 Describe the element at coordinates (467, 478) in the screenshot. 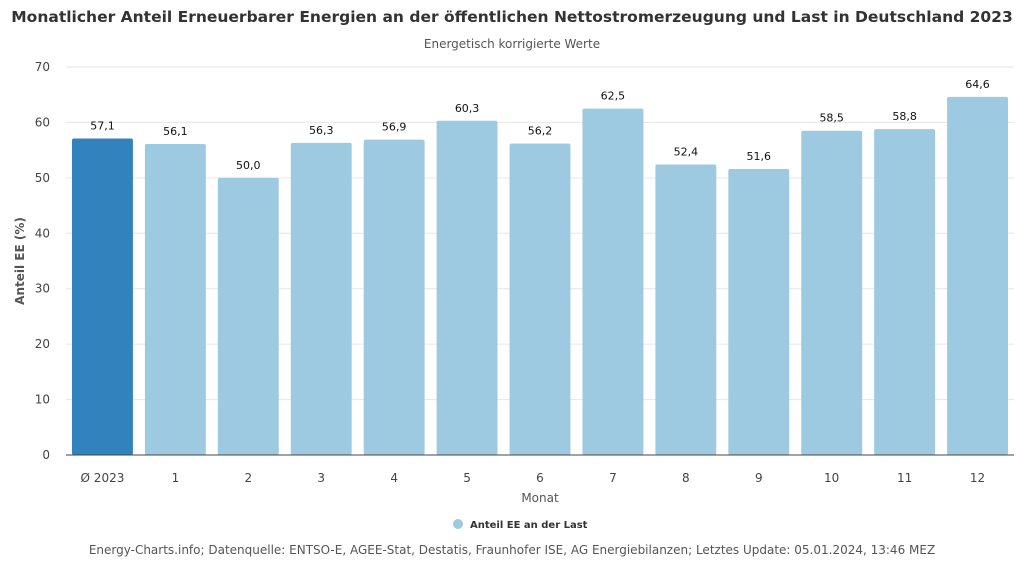

I see `x-tick-label: 5` at that location.